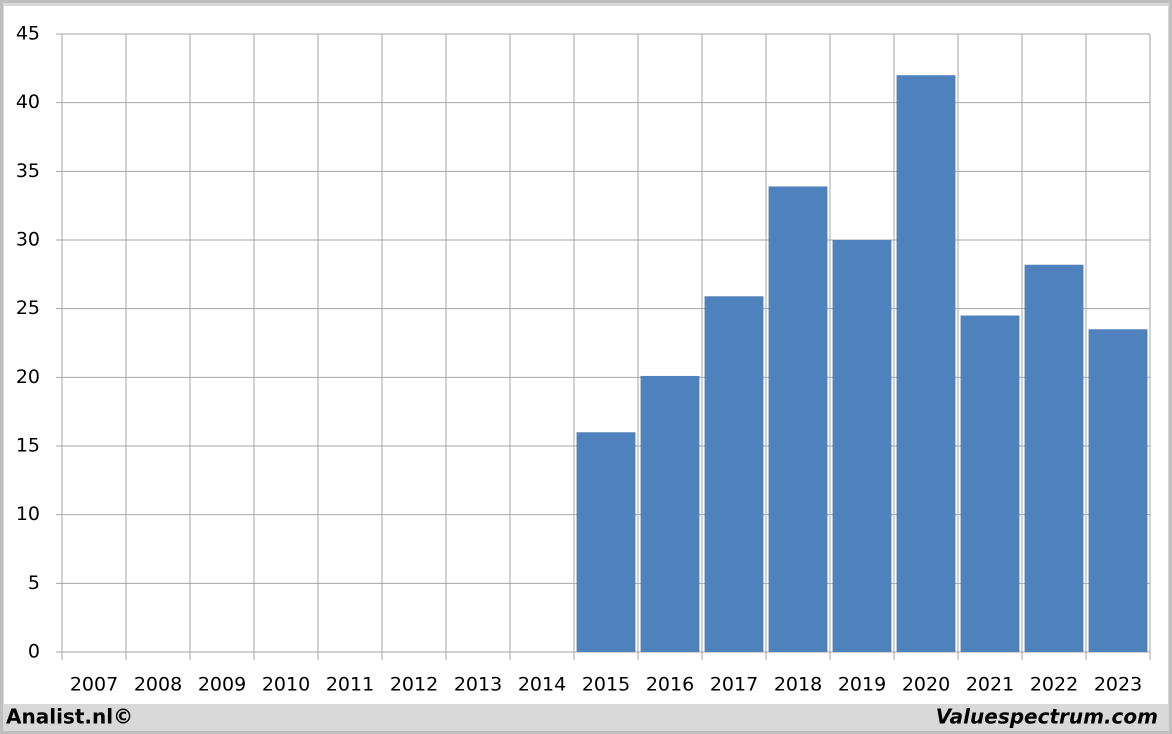  I want to click on x-tick-label: 2015, so click(606, 685).